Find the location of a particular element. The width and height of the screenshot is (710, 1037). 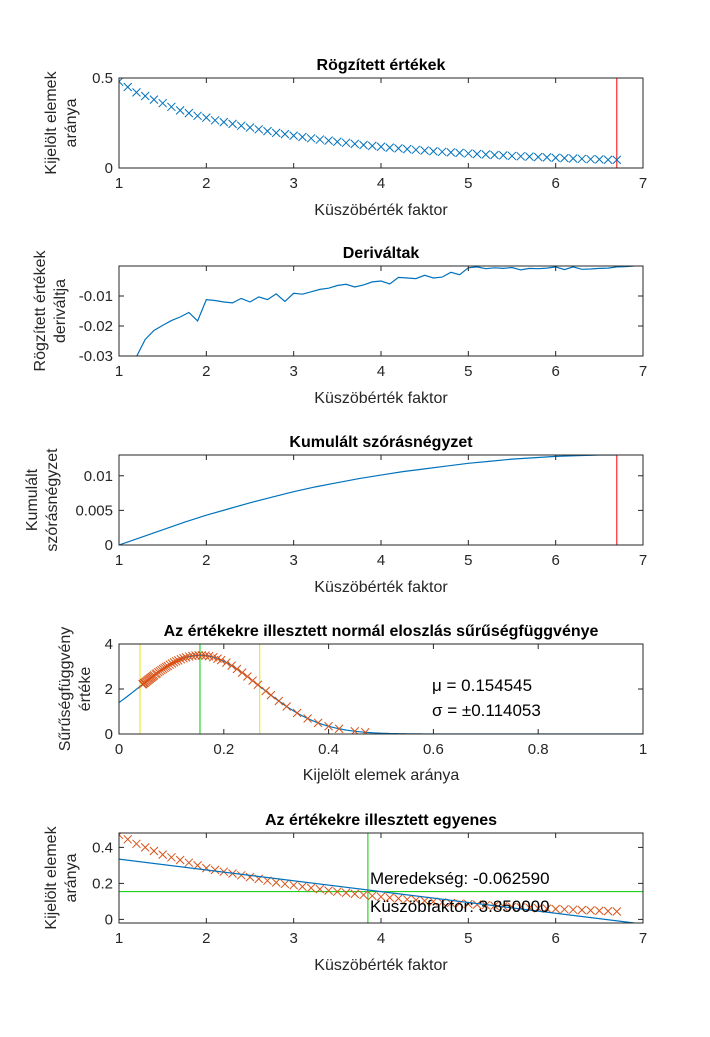

slope-annotation: Meredekség: -0.062590 is located at coordinates (460, 878).